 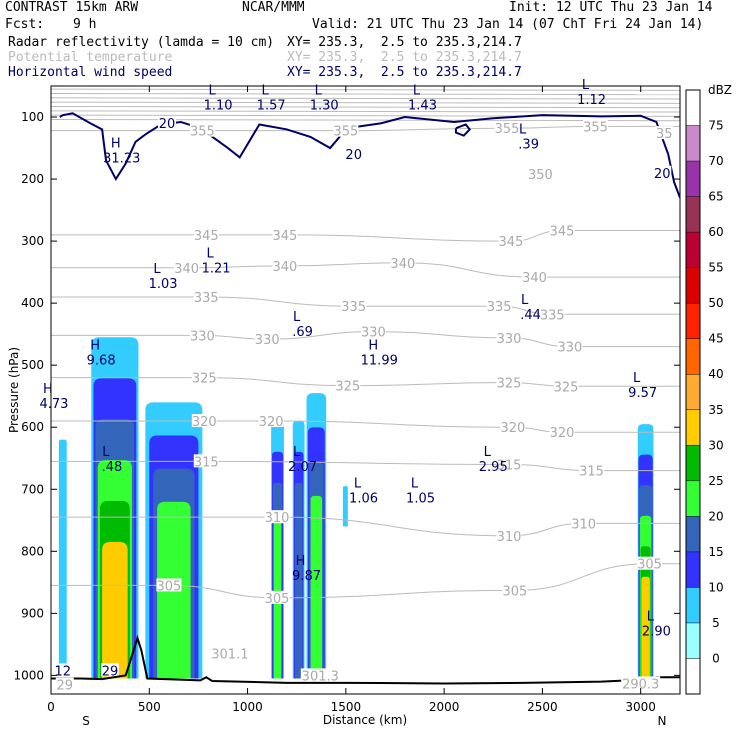 What do you see at coordinates (32, 427) in the screenshot?
I see `y-tick-label: 600` at bounding box center [32, 427].